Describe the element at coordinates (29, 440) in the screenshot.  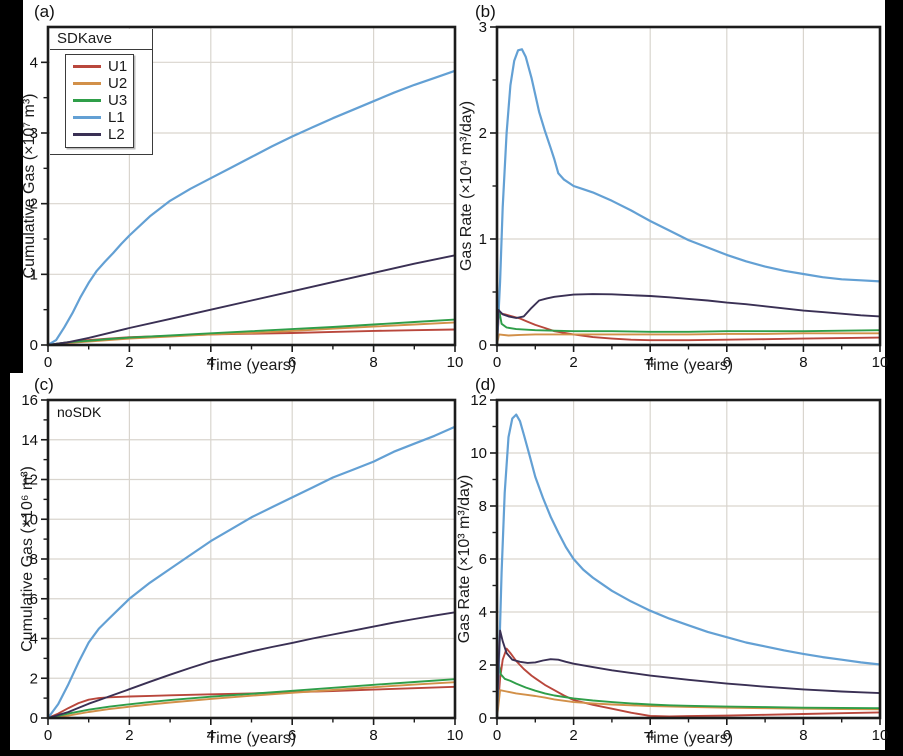
I see `y-tick-label: 14` at that location.